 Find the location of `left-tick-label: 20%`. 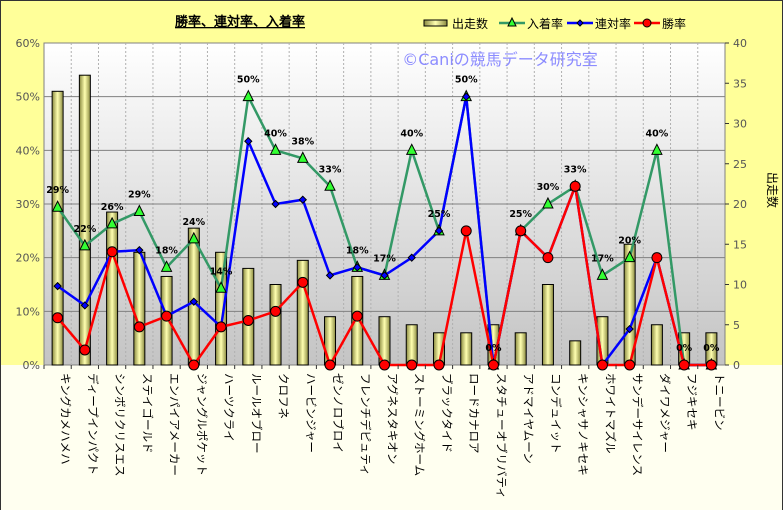

left-tick-label: 20% is located at coordinates (28, 258).